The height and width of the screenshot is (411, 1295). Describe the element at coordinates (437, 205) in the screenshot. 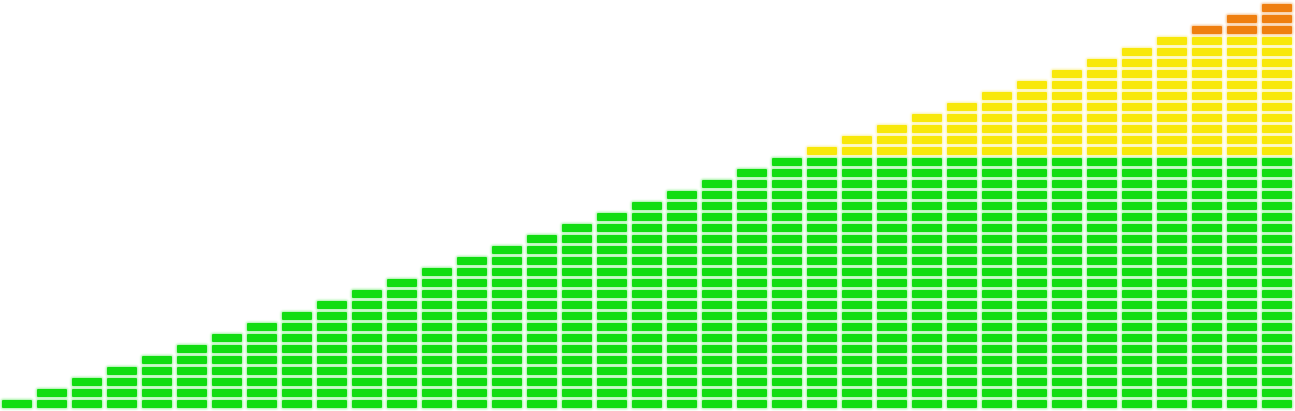

I see `meter-column` at that location.